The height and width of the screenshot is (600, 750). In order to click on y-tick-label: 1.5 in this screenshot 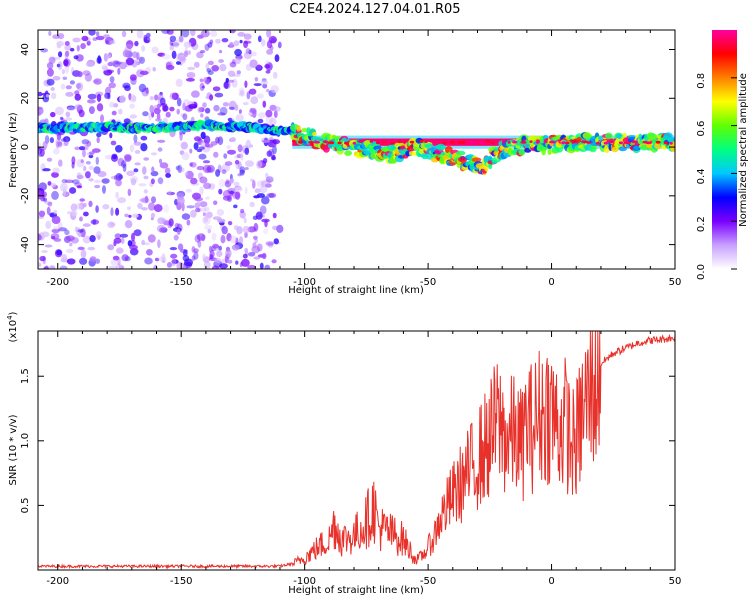, I will do `click(25, 376)`.